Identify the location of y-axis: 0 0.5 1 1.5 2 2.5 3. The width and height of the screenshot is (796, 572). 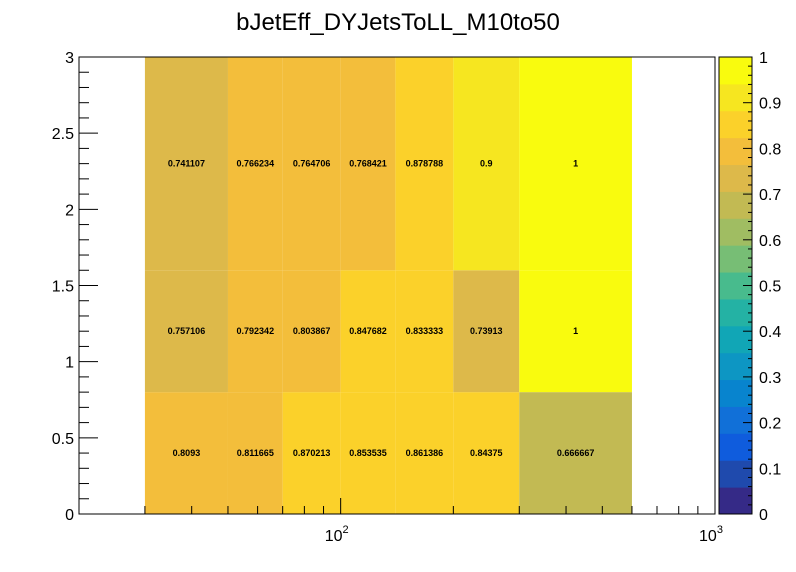
(75, 287).